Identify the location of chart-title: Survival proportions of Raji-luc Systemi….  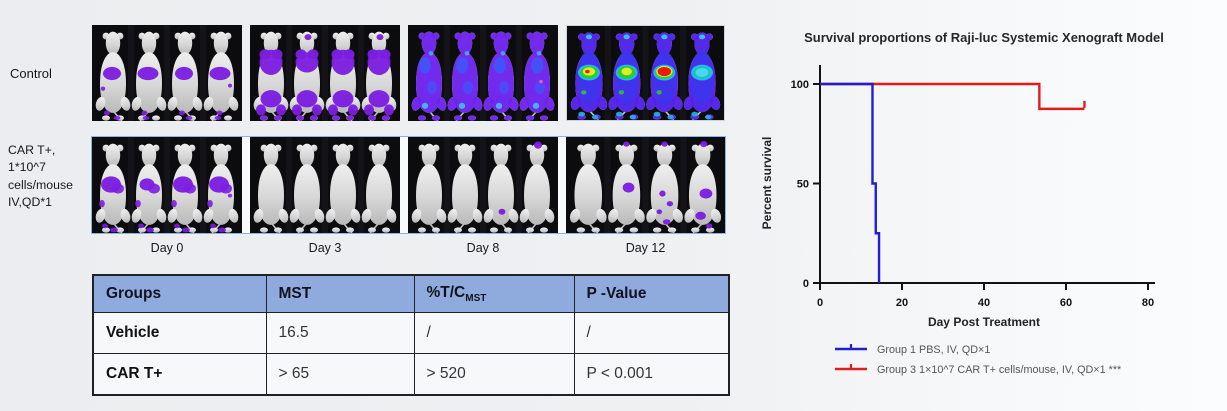
(984, 37).